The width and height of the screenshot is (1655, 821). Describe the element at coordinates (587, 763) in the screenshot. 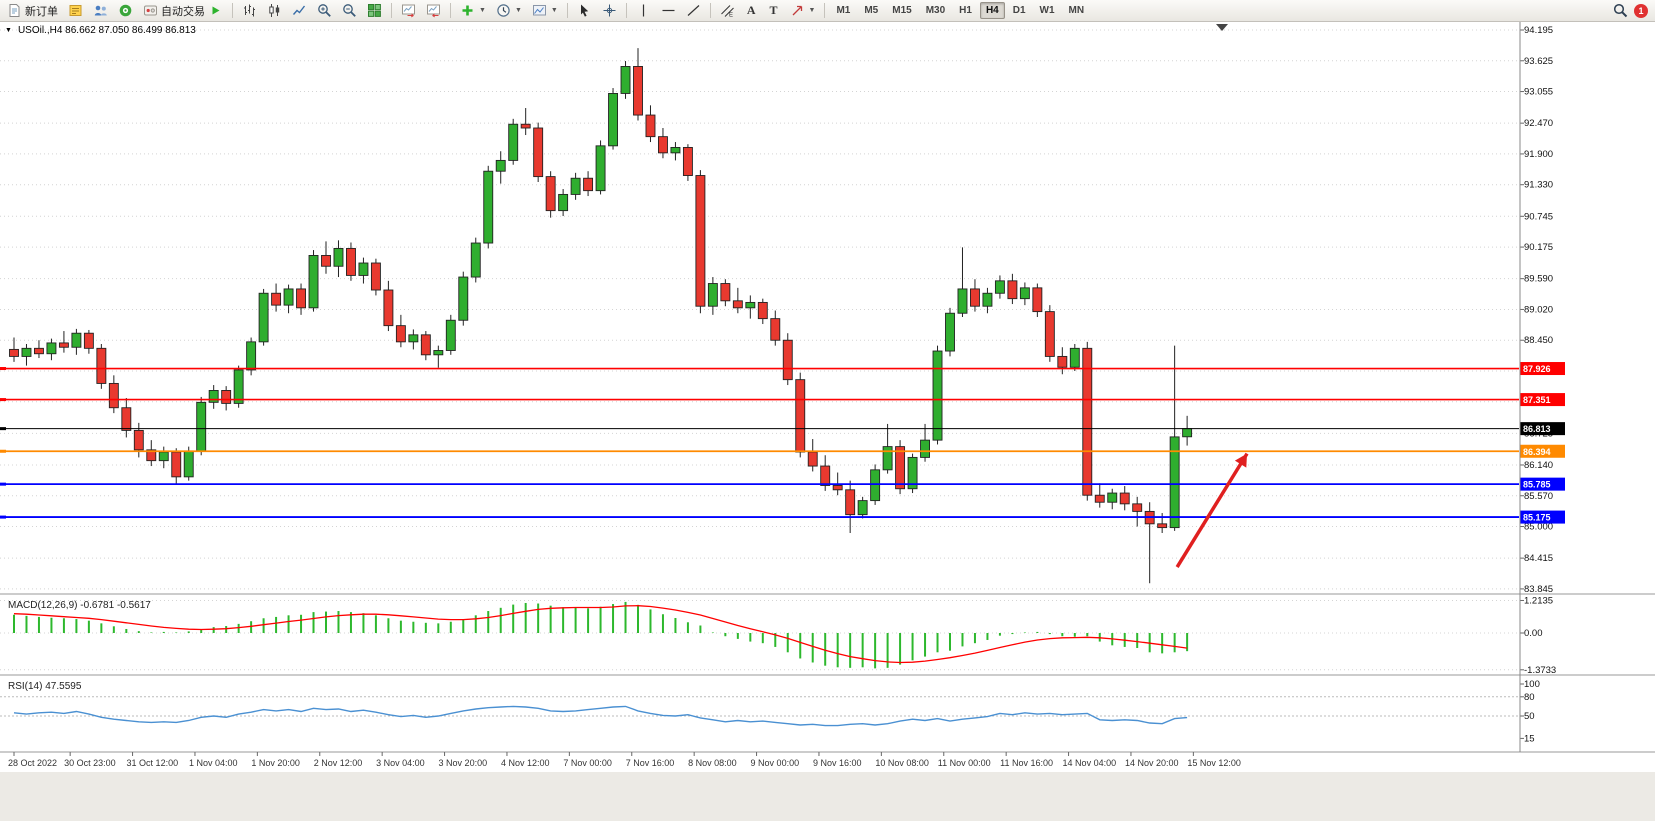

I see `svg-text: 7 Nov 00:00` at that location.